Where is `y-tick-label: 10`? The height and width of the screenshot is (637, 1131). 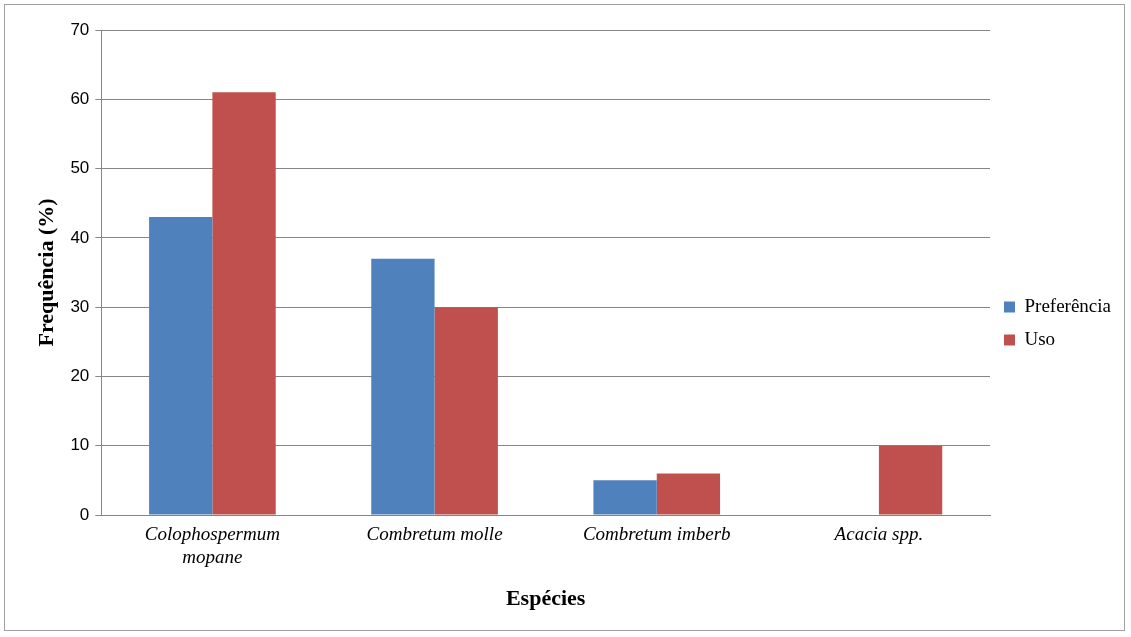
y-tick-label: 10 is located at coordinates (80, 445).